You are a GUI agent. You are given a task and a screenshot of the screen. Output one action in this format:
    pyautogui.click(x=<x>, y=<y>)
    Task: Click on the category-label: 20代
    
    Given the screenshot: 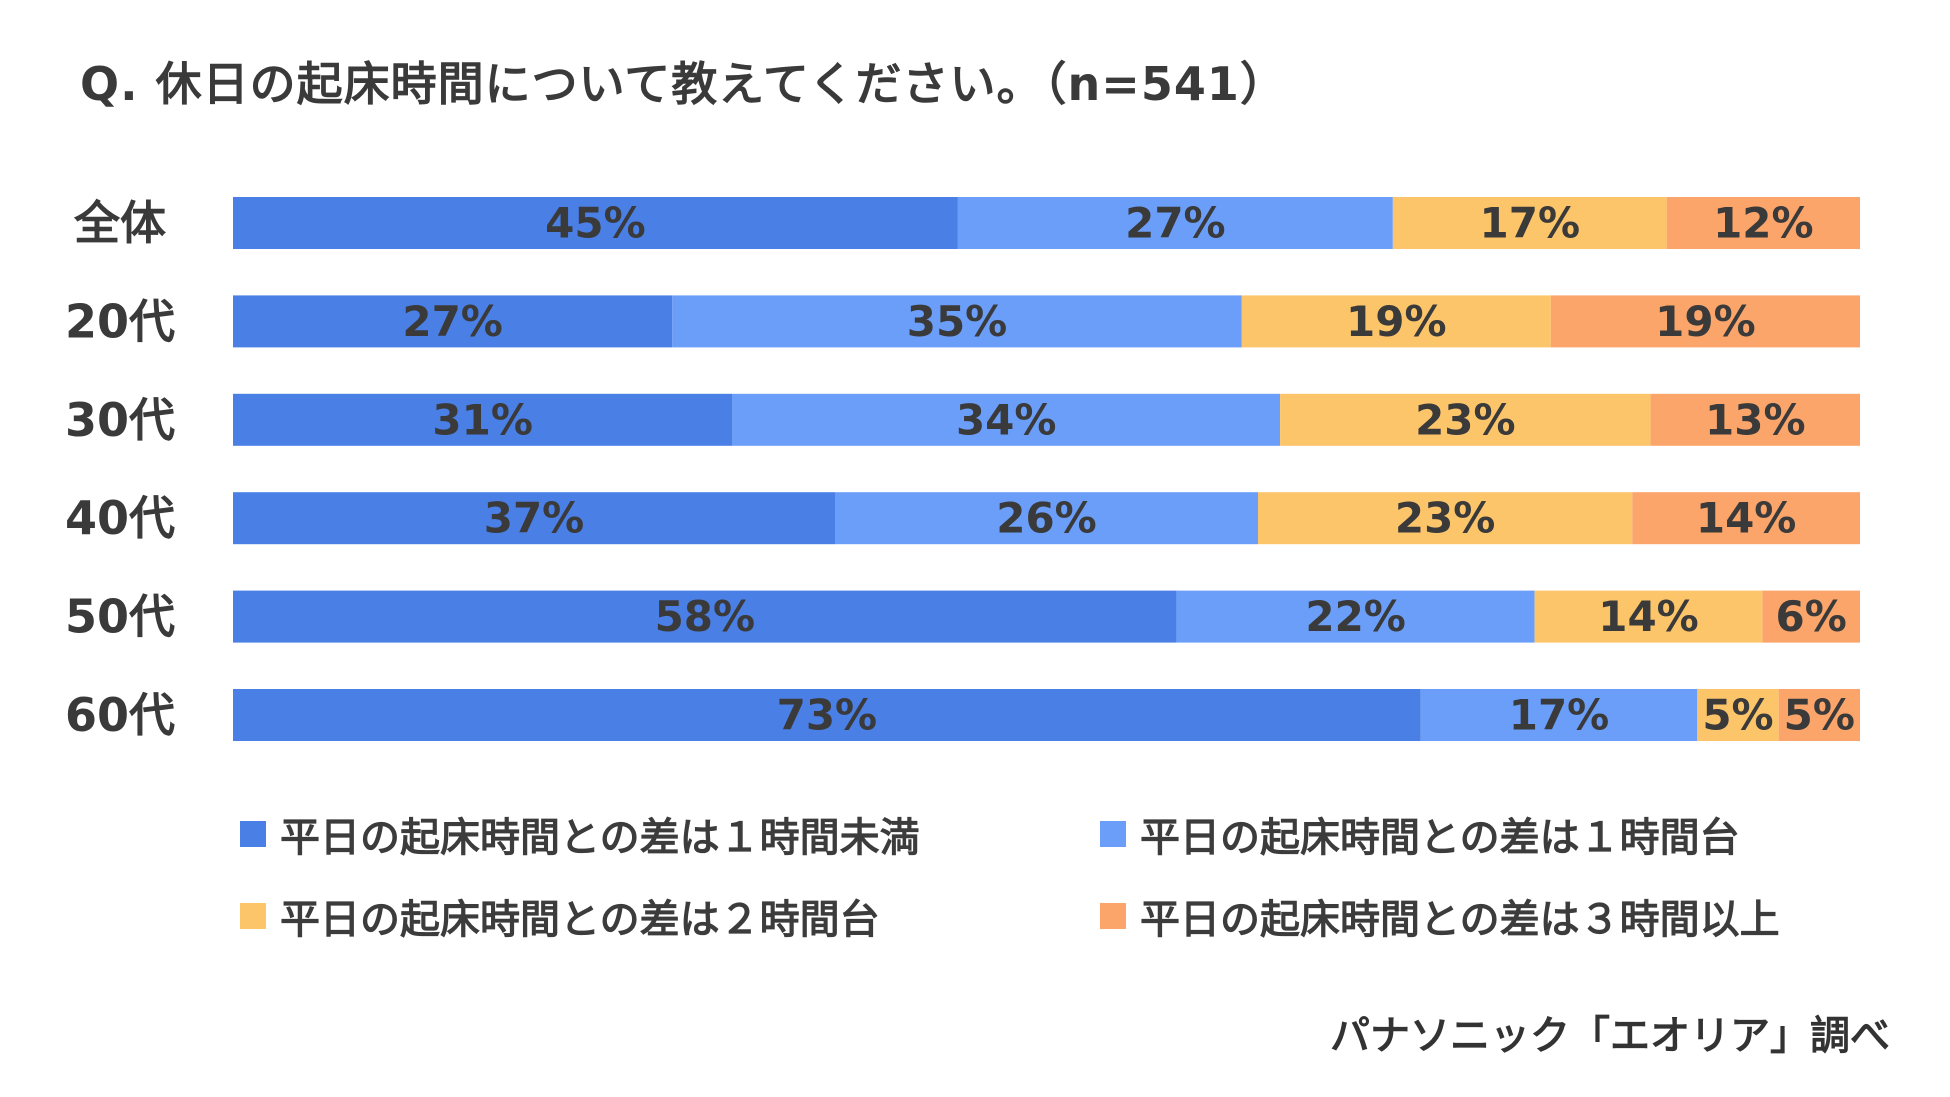 What is the action you would take?
    pyautogui.click(x=120, y=321)
    